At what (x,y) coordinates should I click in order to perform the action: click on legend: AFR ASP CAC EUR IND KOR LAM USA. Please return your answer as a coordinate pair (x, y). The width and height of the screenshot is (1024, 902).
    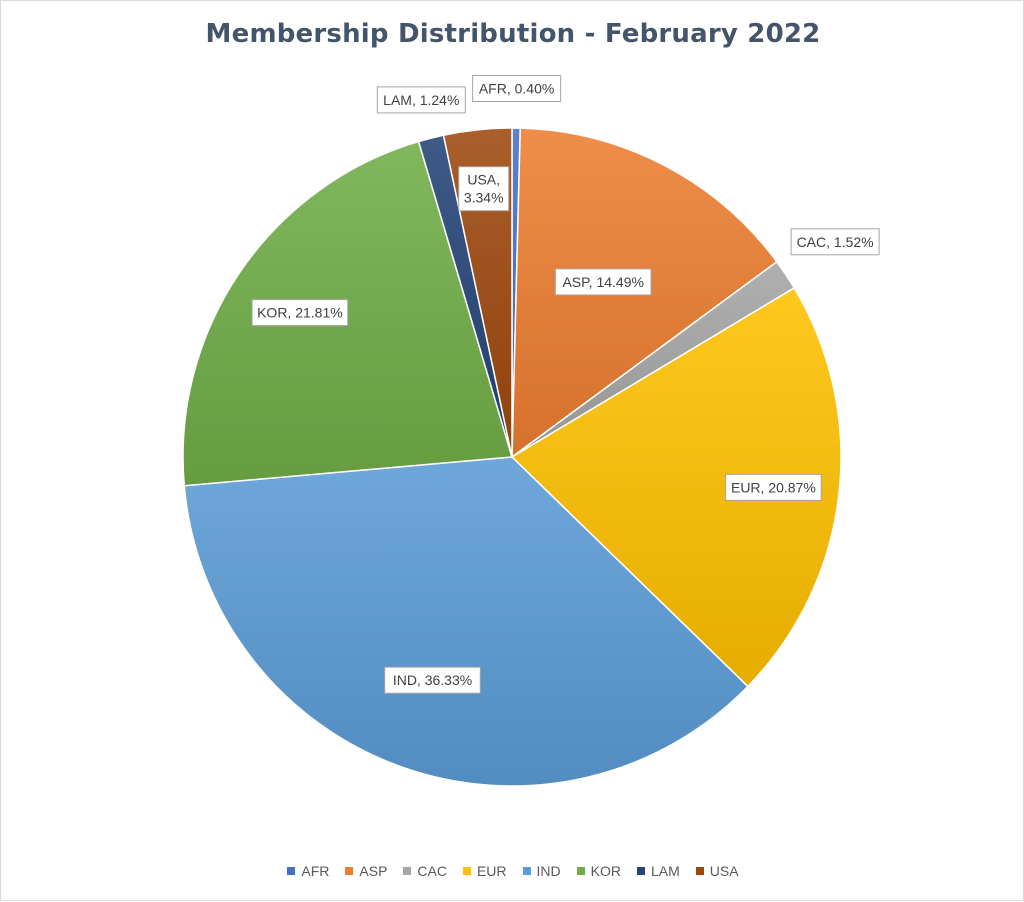
    Looking at the image, I should click on (512, 871).